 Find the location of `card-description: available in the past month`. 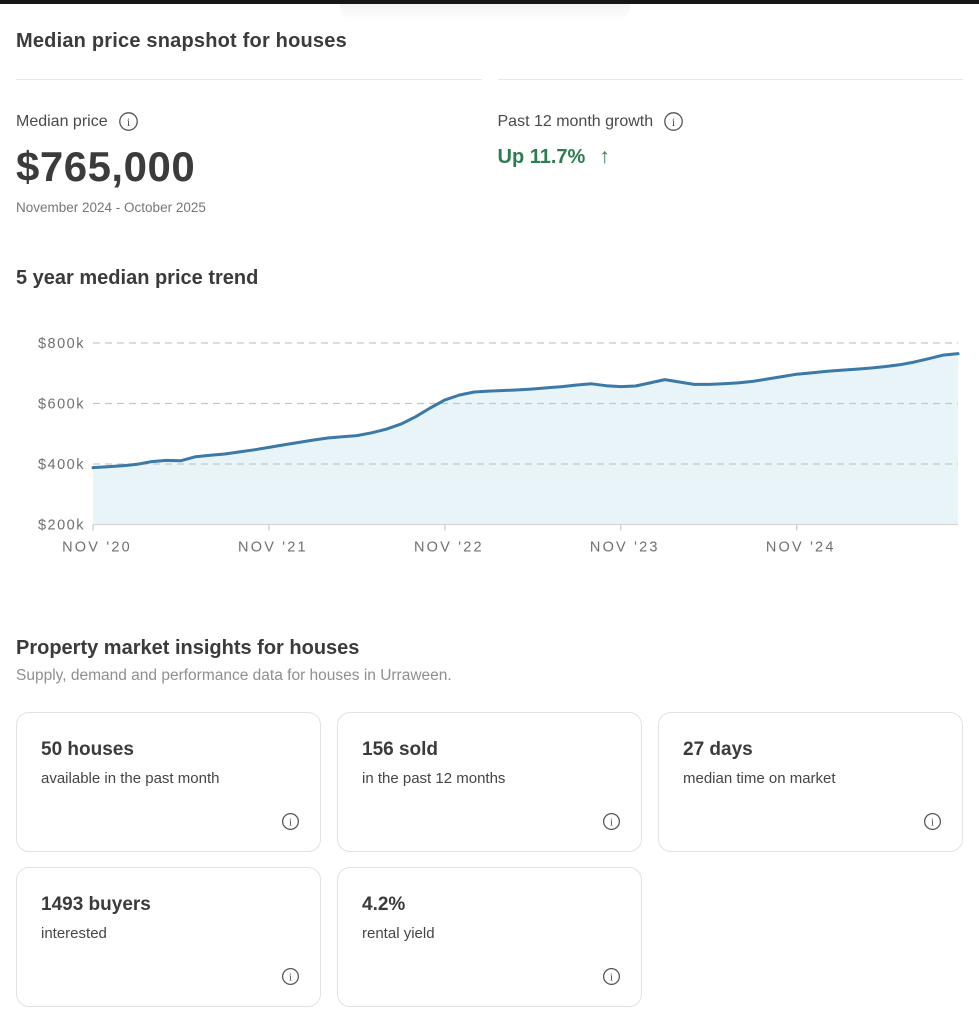

card-description: available in the past month is located at coordinates (130, 778).